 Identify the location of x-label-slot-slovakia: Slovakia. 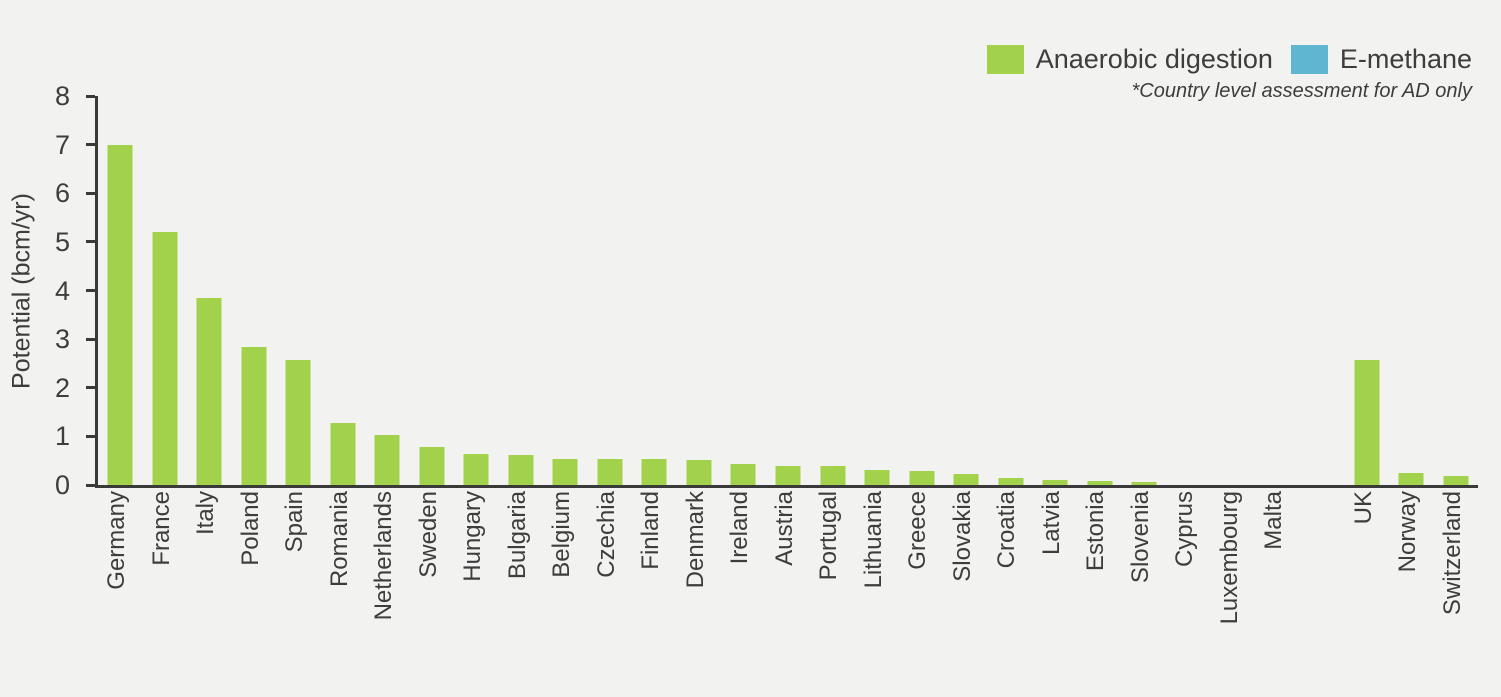
(963, 576).